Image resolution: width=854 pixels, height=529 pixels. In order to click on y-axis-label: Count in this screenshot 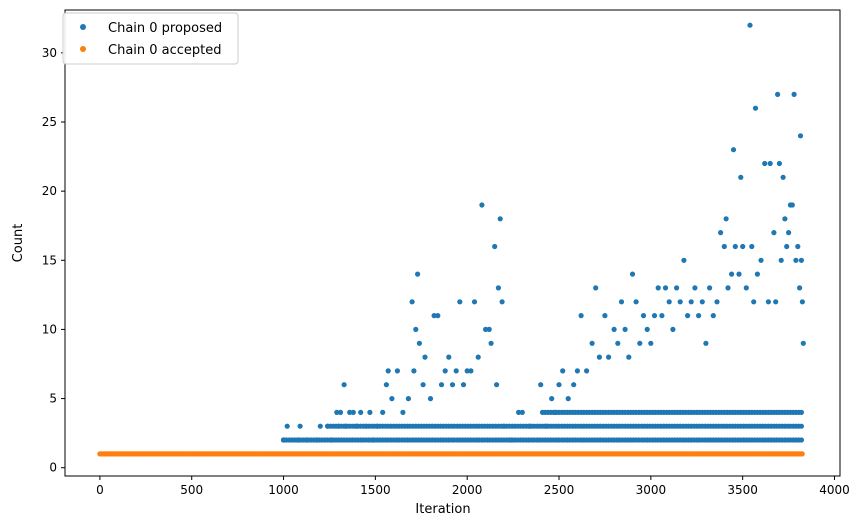, I will do `click(18, 243)`.